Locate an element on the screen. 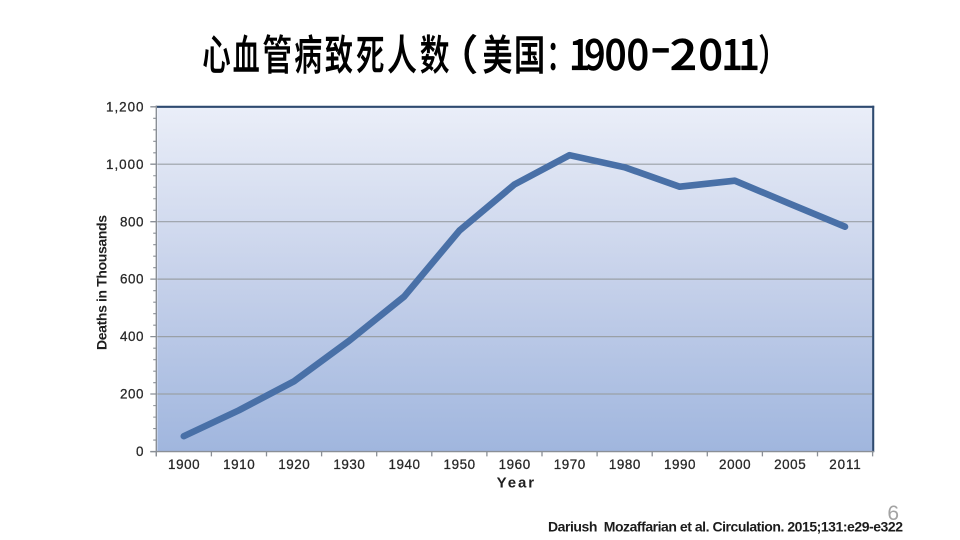 This screenshot has height=540, width=960. svg-text: 1940 is located at coordinates (404, 464).